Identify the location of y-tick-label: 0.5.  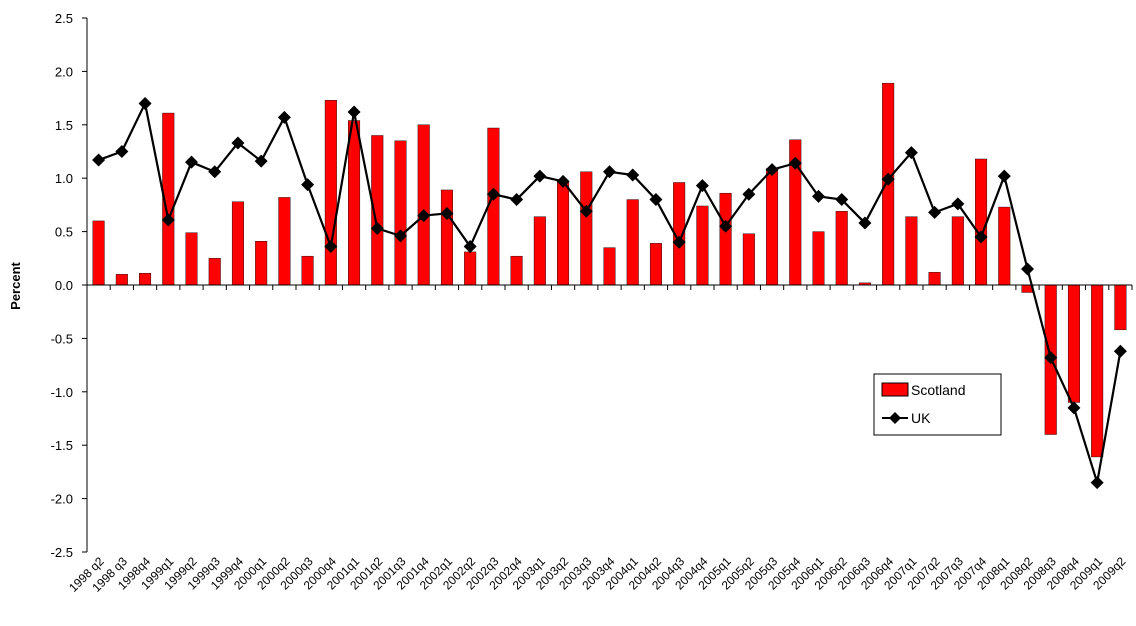
(64, 232).